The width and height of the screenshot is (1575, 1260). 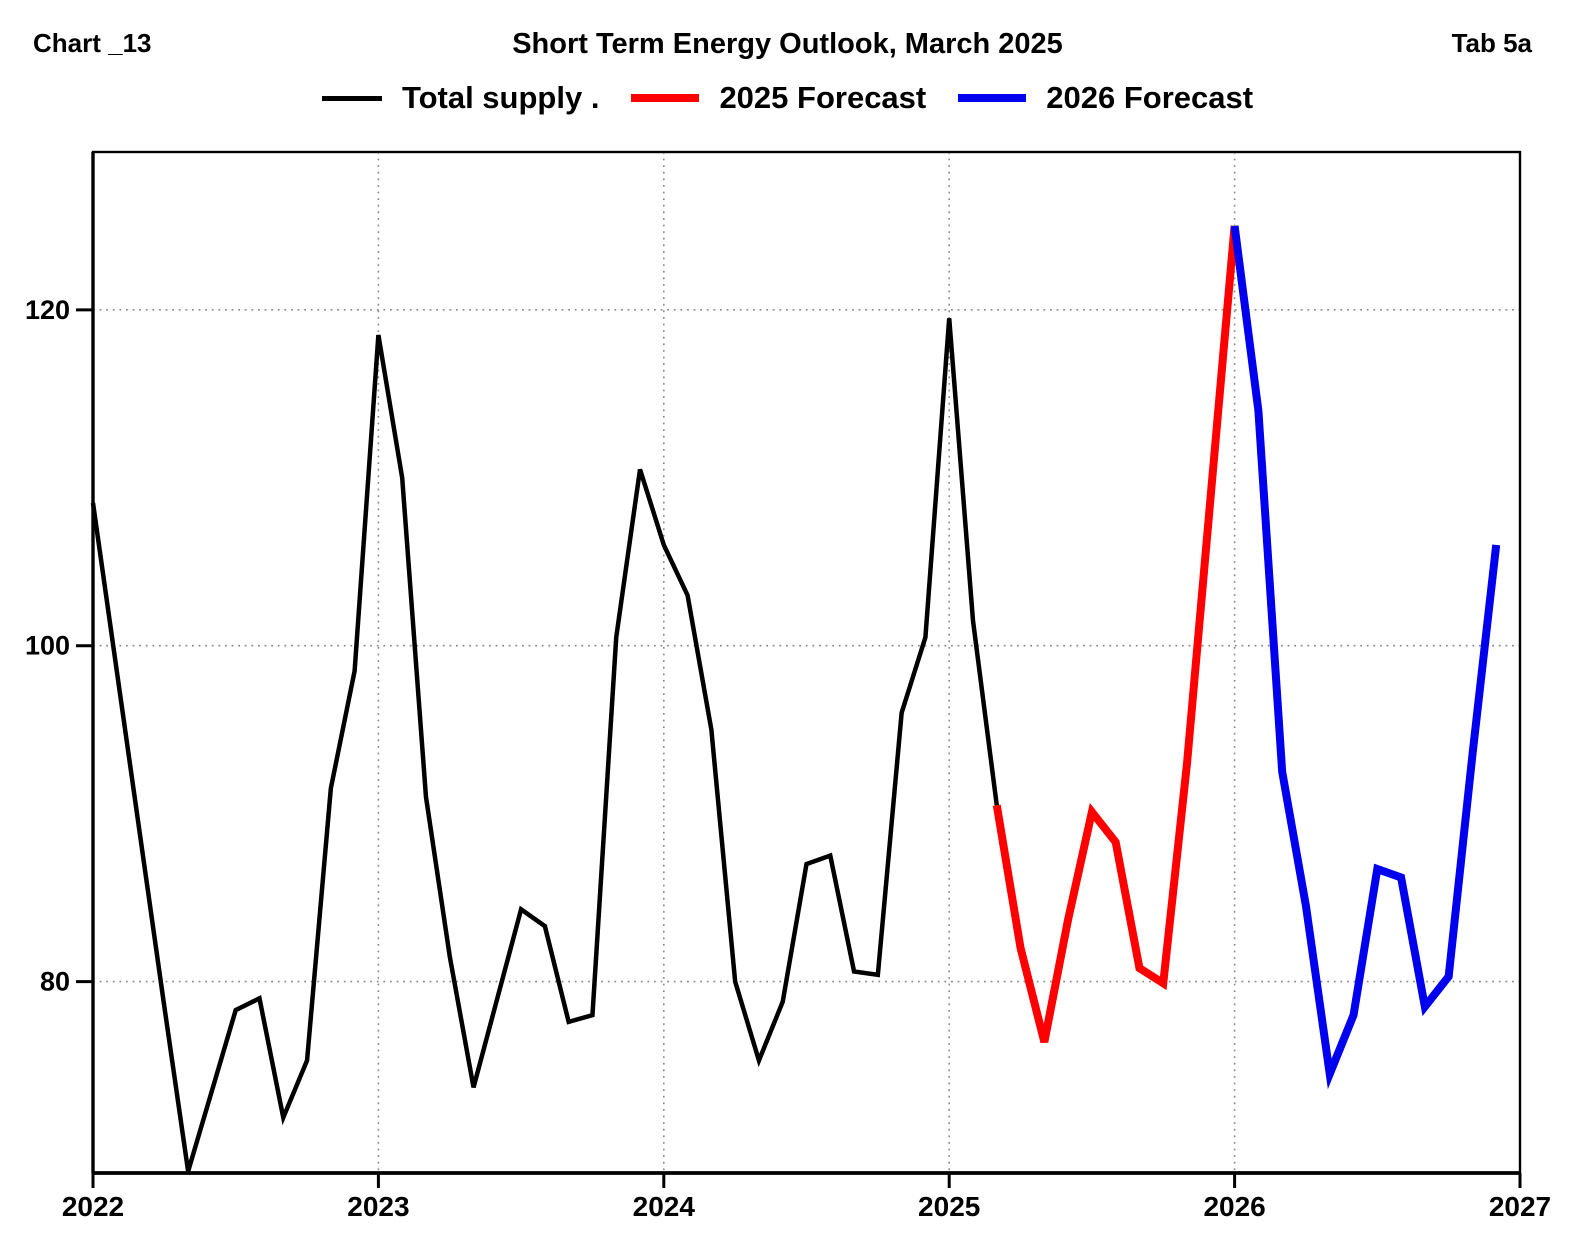 I want to click on x-tick-label: 2027, so click(x=1520, y=1206).